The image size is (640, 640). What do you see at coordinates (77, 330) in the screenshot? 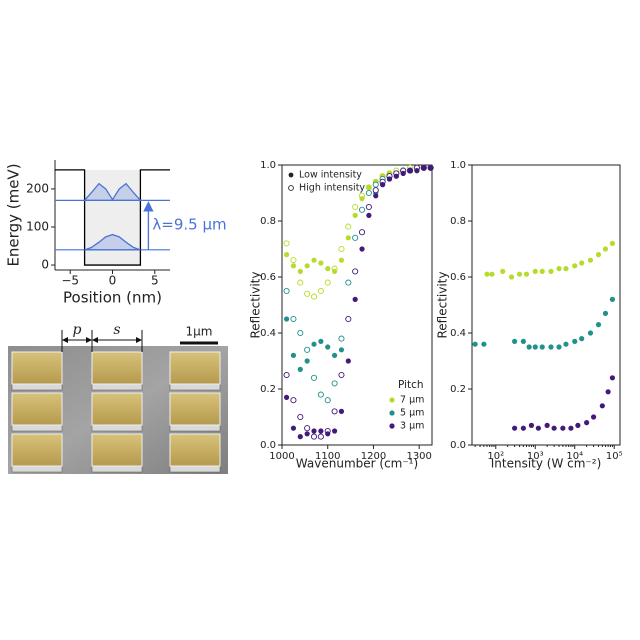
I see `sem-label: p` at bounding box center [77, 330].